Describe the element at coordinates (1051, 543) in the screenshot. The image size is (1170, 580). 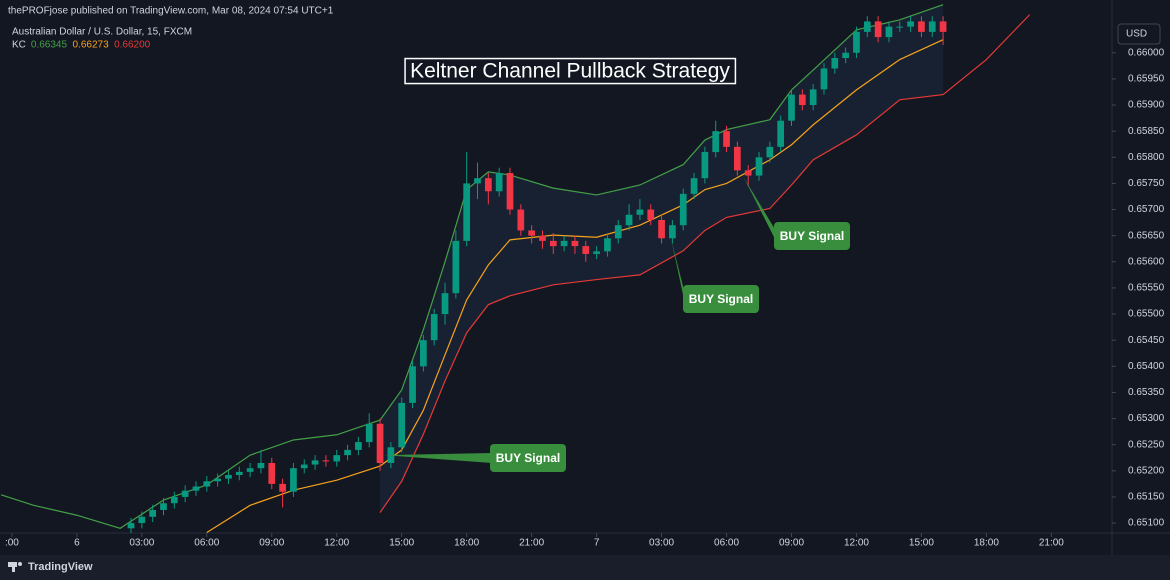
I see `x-tick-label: 21:00` at that location.